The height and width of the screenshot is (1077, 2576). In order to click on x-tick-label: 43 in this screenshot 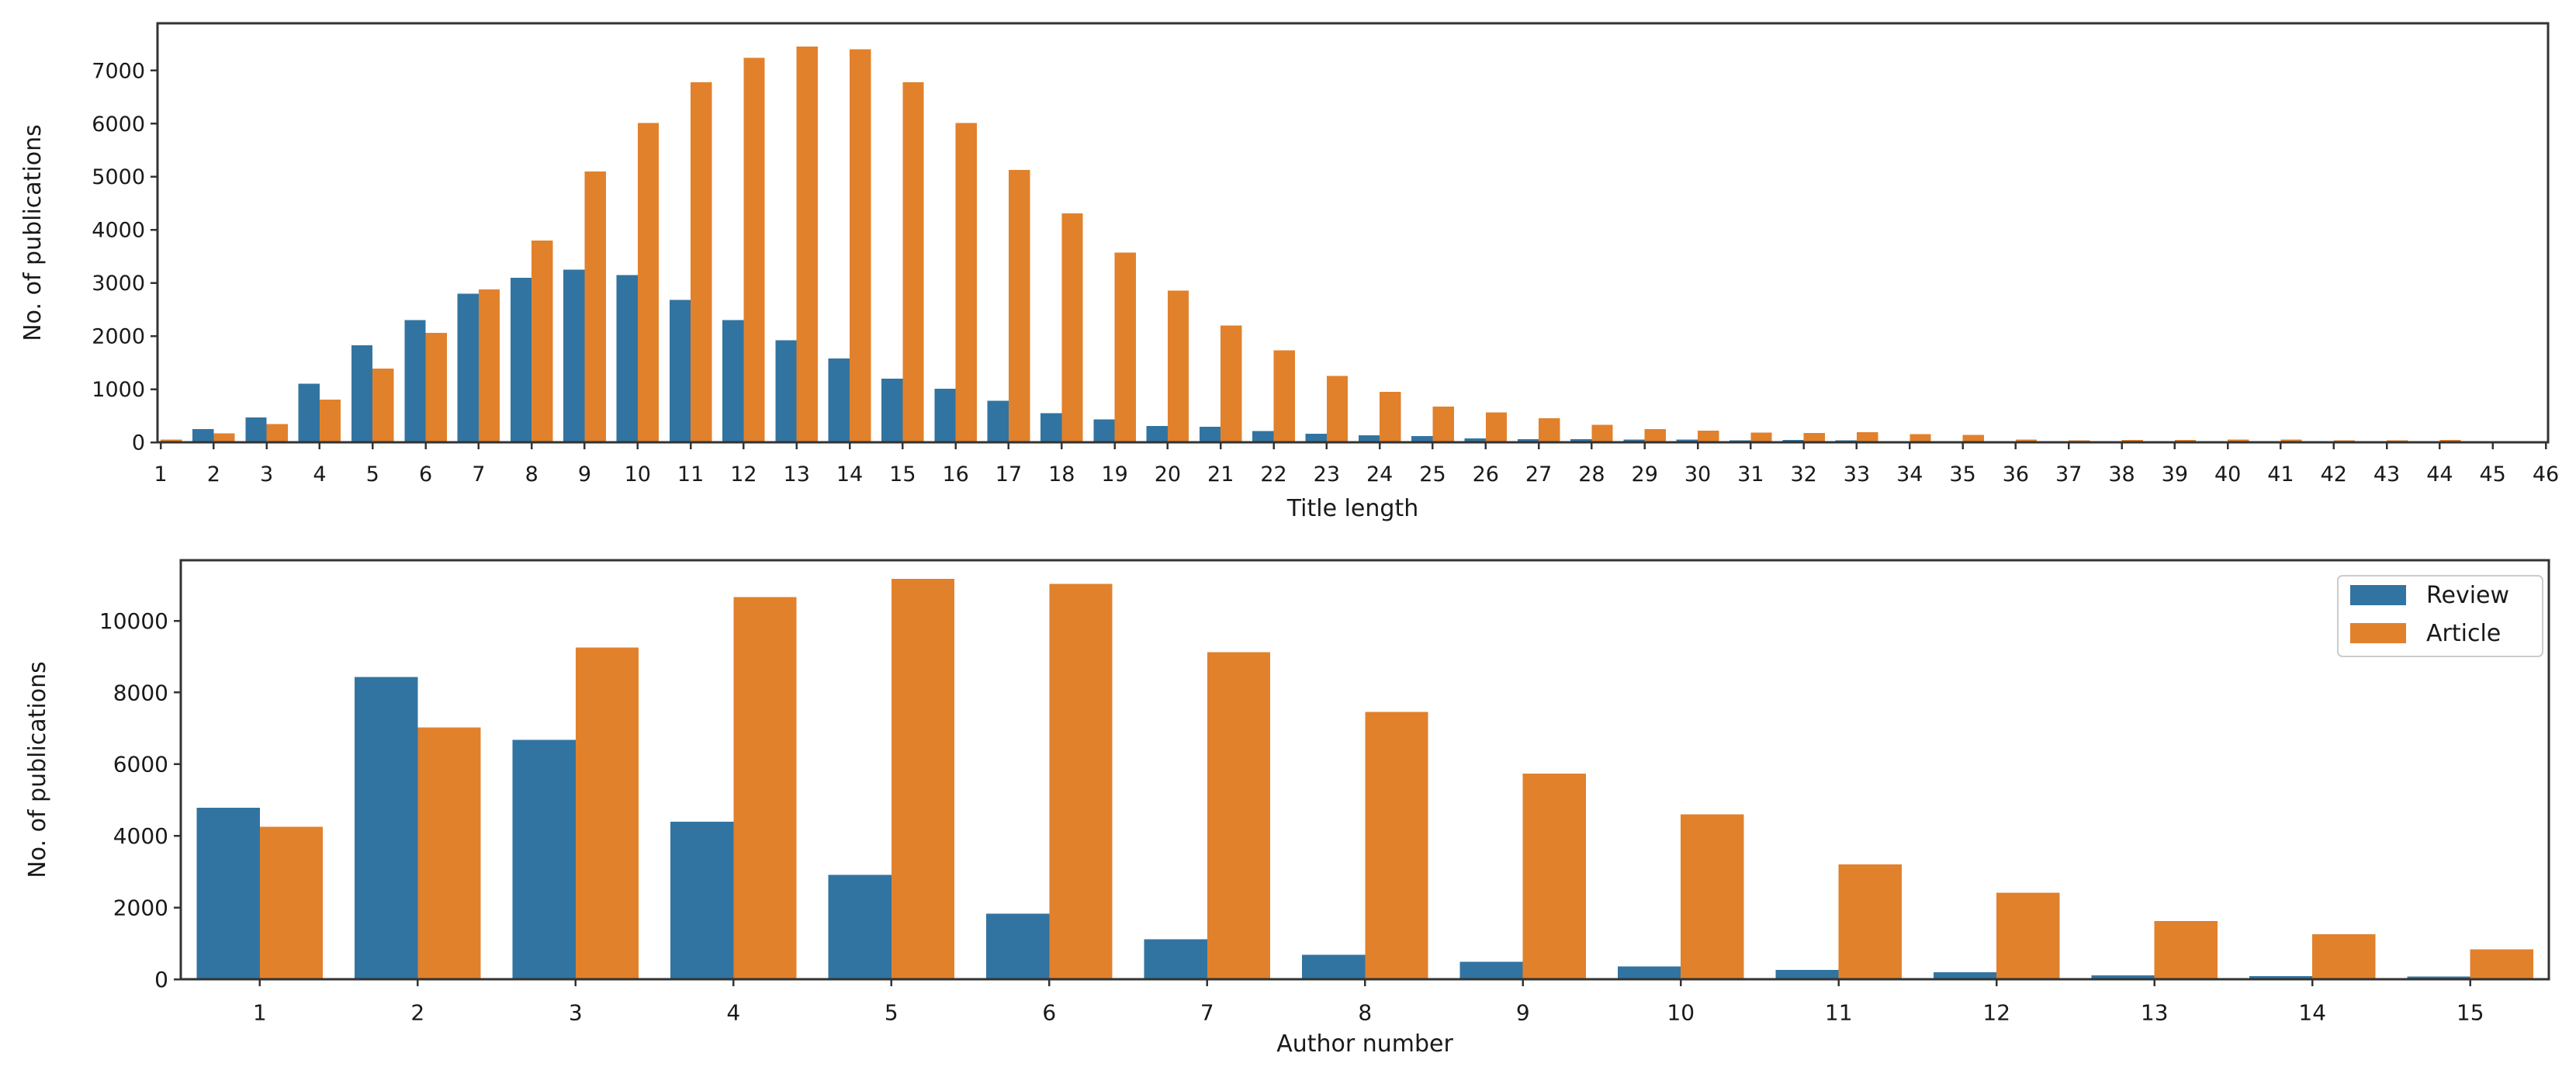, I will do `click(2386, 474)`.